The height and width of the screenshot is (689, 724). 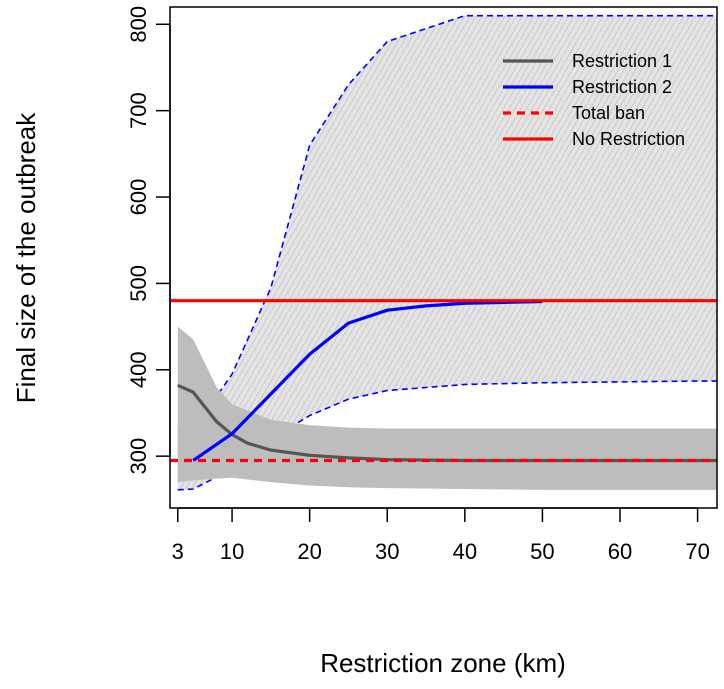 I want to click on y-tick-label: 700, so click(x=138, y=110).